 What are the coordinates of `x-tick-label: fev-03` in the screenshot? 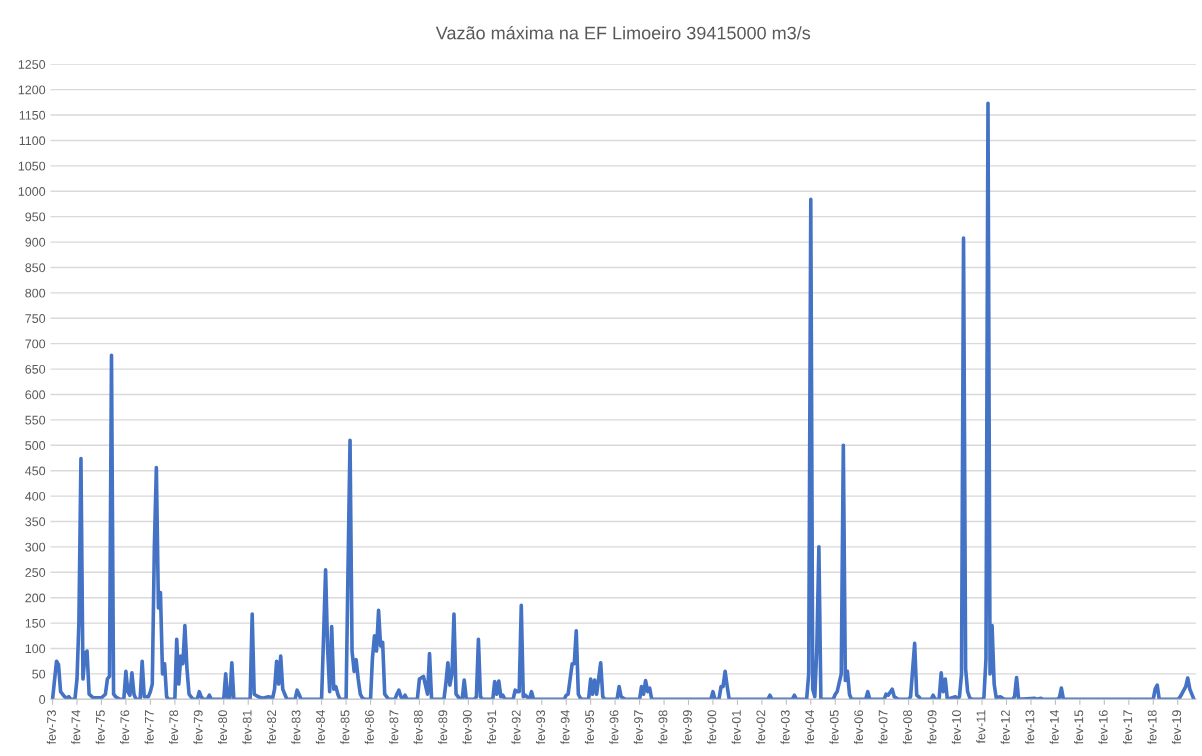 It's located at (785, 727).